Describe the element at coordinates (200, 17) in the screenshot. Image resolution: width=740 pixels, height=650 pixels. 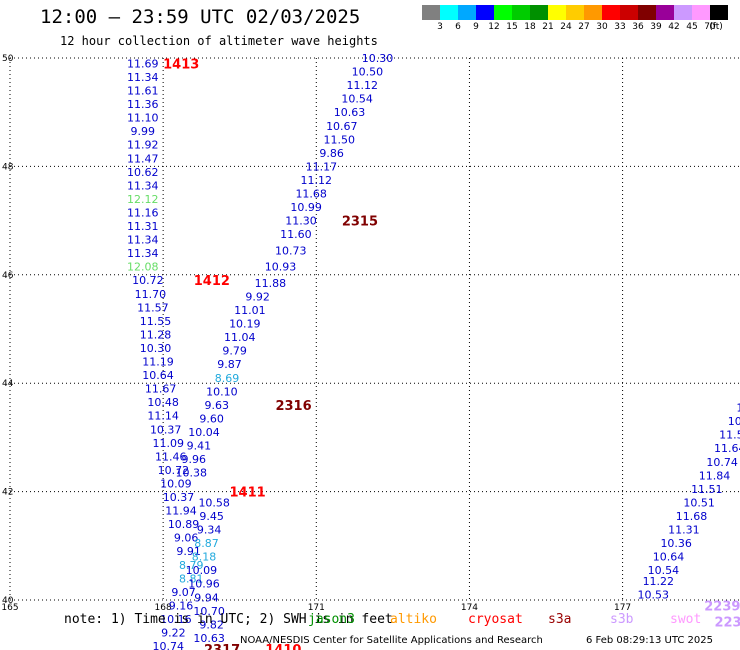
I see `map-title: 12:00 — 23:59 UTC 02/03/2025` at that location.